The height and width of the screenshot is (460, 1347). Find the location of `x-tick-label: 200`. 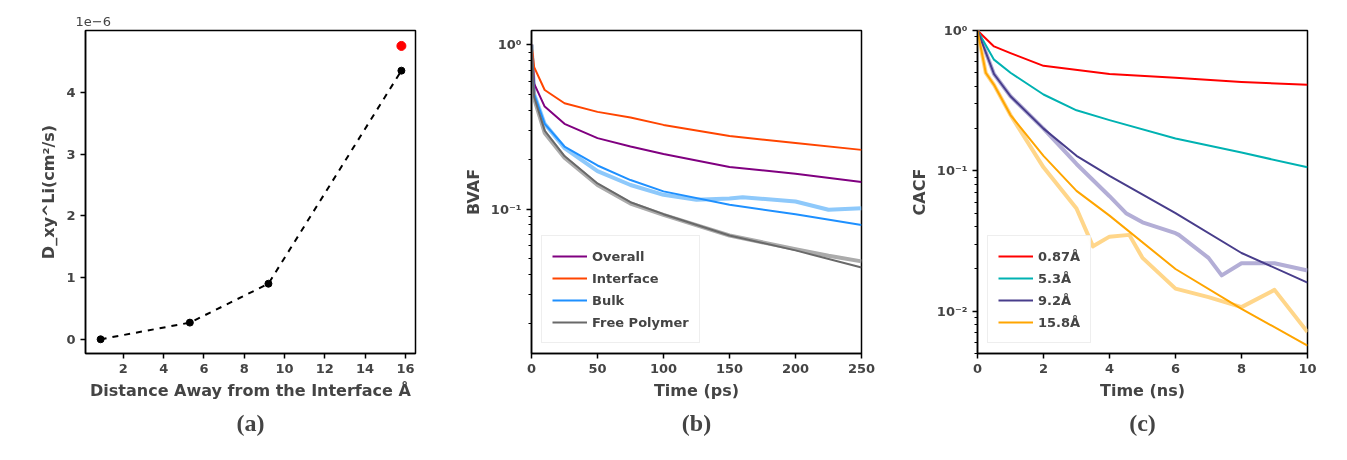

x-tick-label: 200 is located at coordinates (795, 368).